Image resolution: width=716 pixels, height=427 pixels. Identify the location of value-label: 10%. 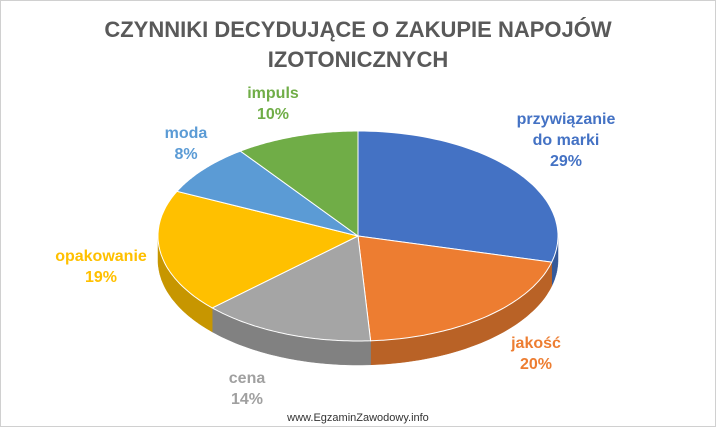
(273, 114).